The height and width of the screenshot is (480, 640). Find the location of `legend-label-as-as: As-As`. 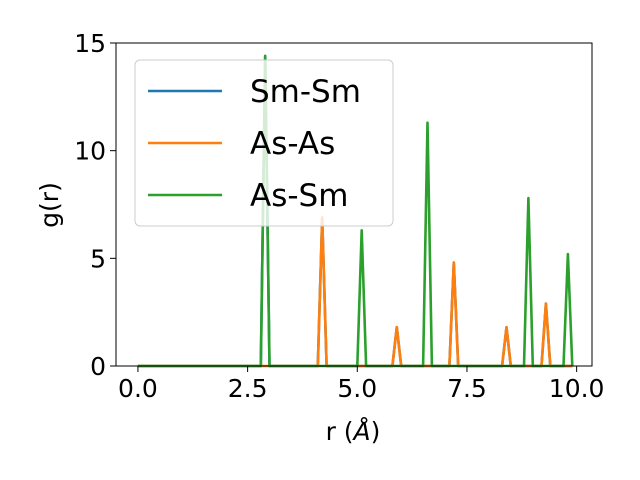

legend-label-as-as: As-As is located at coordinates (292, 144).